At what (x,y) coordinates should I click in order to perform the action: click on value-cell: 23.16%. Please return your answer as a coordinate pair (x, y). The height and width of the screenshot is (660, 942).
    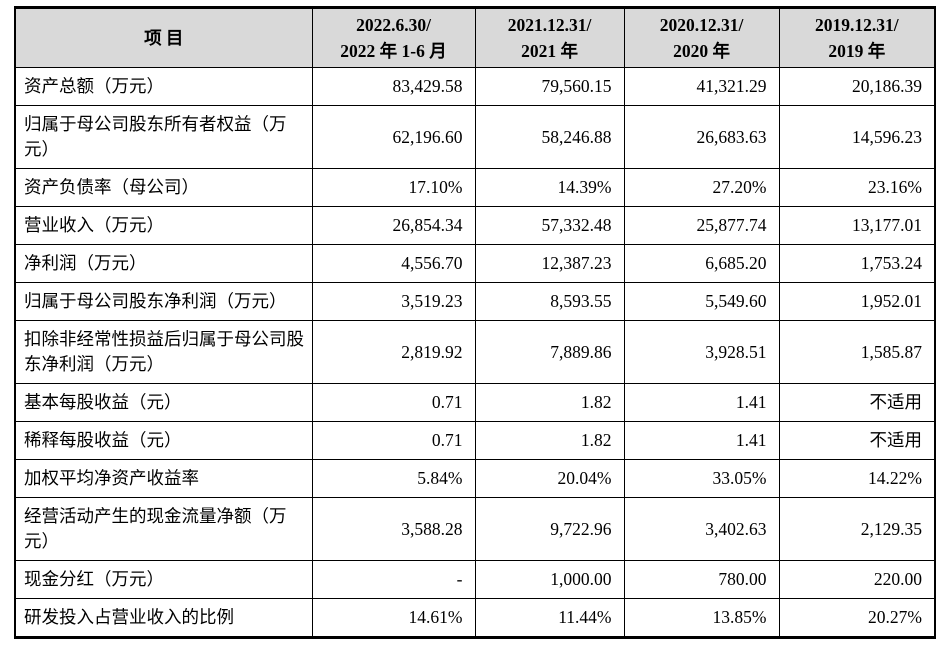
    Looking at the image, I should click on (857, 187).